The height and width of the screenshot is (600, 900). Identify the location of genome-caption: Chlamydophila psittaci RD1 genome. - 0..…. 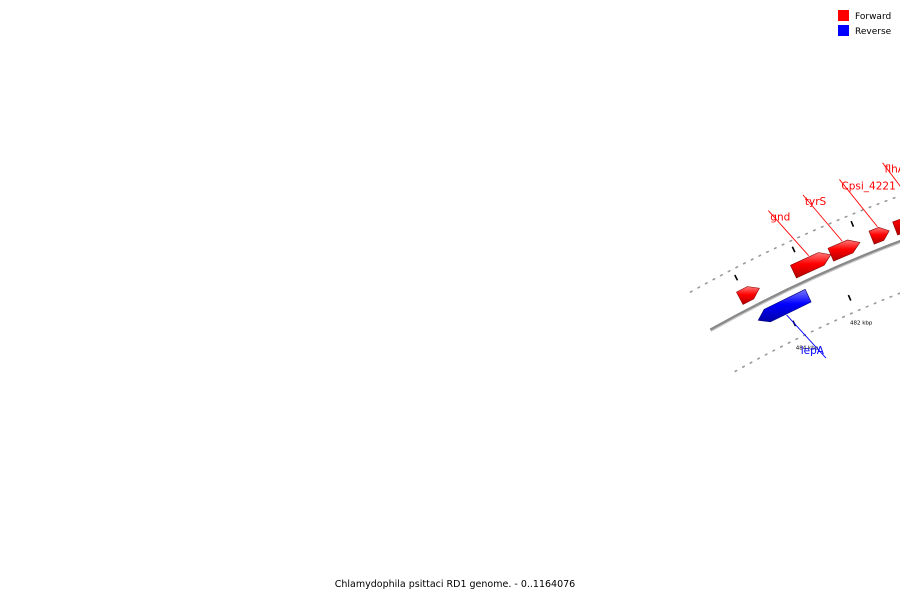
(455, 584).